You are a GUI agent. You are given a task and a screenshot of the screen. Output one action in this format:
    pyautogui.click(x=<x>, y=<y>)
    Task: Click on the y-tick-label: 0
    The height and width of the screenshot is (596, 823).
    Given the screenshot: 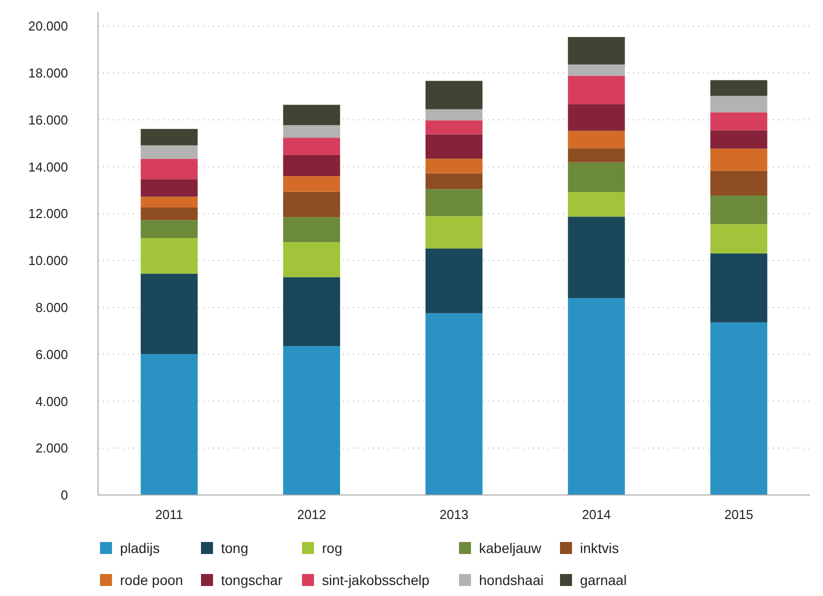 What is the action you would take?
    pyautogui.click(x=64, y=495)
    